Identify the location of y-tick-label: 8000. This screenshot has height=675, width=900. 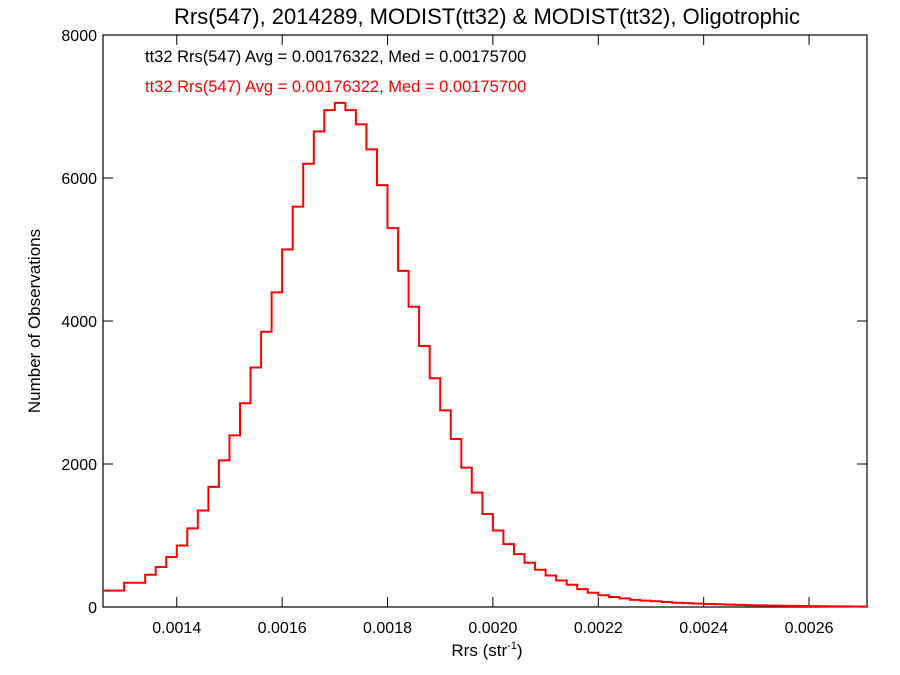
(79, 36).